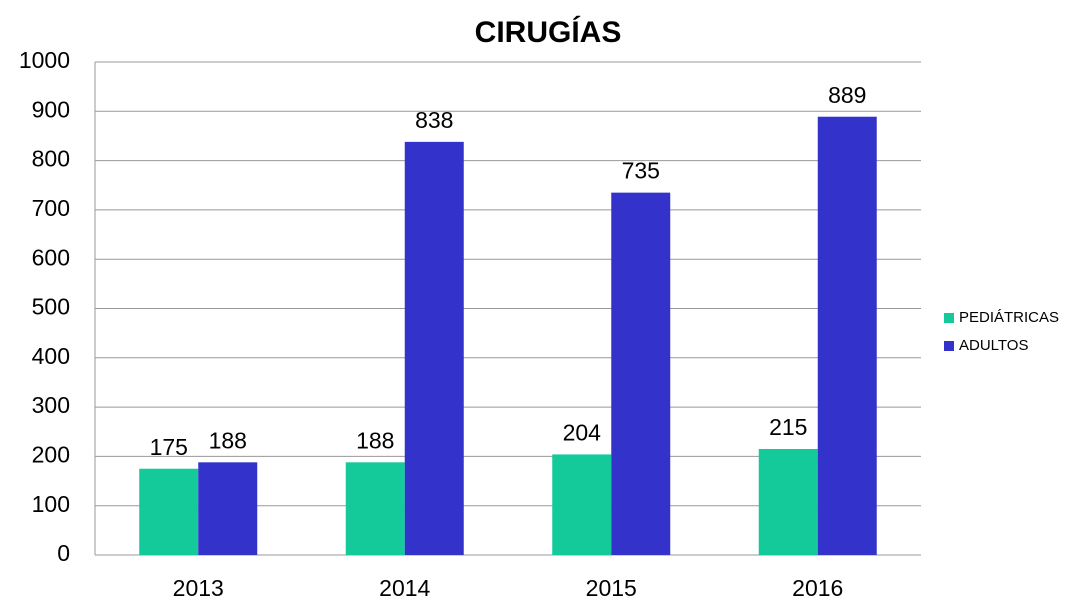 Image resolution: width=1087 pixels, height=606 pixels. What do you see at coordinates (611, 588) in the screenshot?
I see `x-tick-label: 2015` at bounding box center [611, 588].